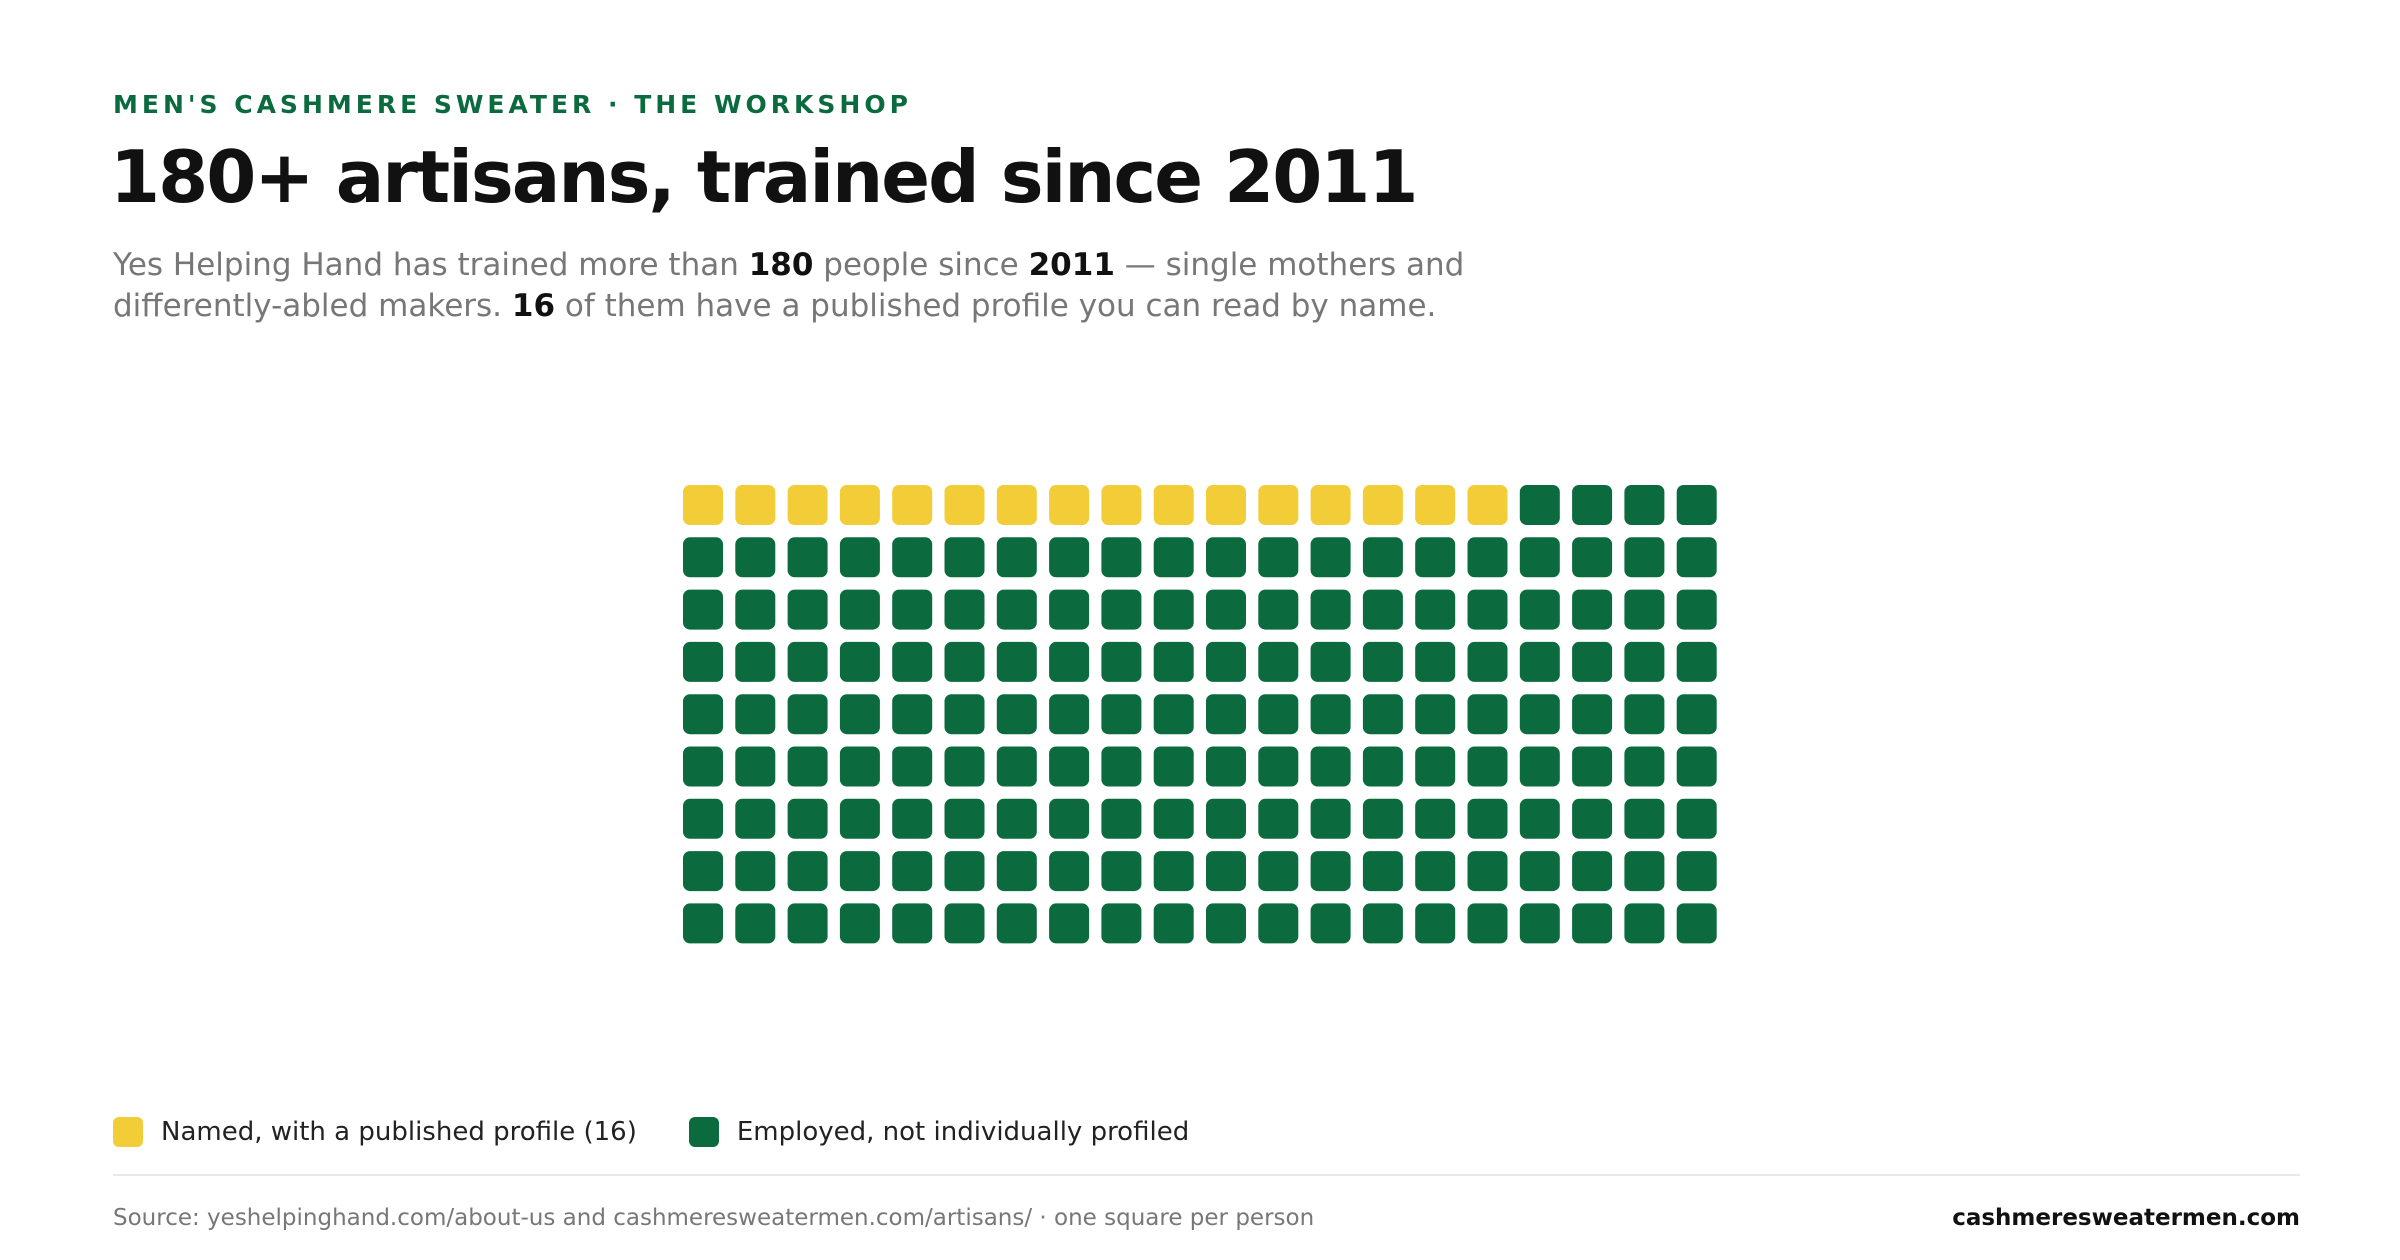 The height and width of the screenshot is (1260, 2400). Describe the element at coordinates (781, 265) in the screenshot. I see `subtitle-highlight: 180` at that location.